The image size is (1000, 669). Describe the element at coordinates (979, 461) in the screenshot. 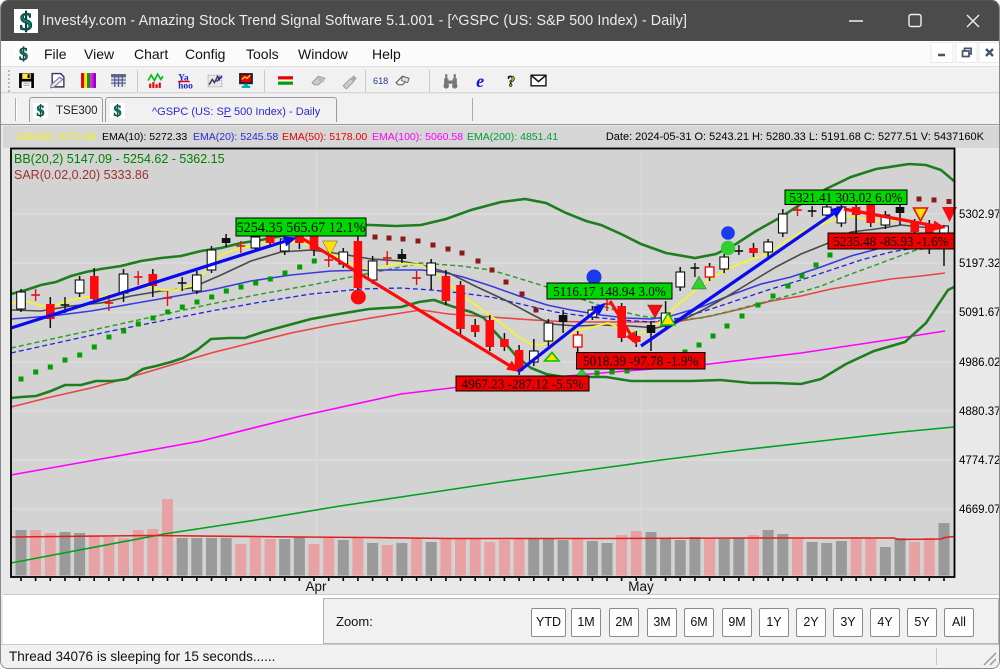

I see `svg-text: 4774.72` at that location.